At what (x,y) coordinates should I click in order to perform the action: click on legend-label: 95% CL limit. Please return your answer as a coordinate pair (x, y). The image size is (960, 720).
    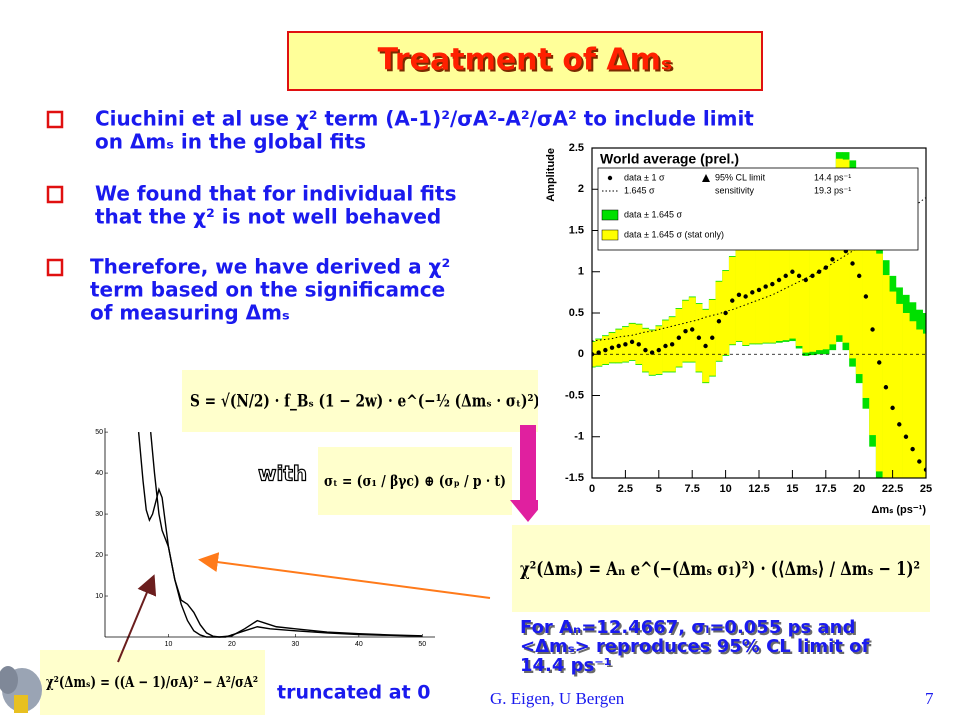
    Looking at the image, I should click on (740, 177).